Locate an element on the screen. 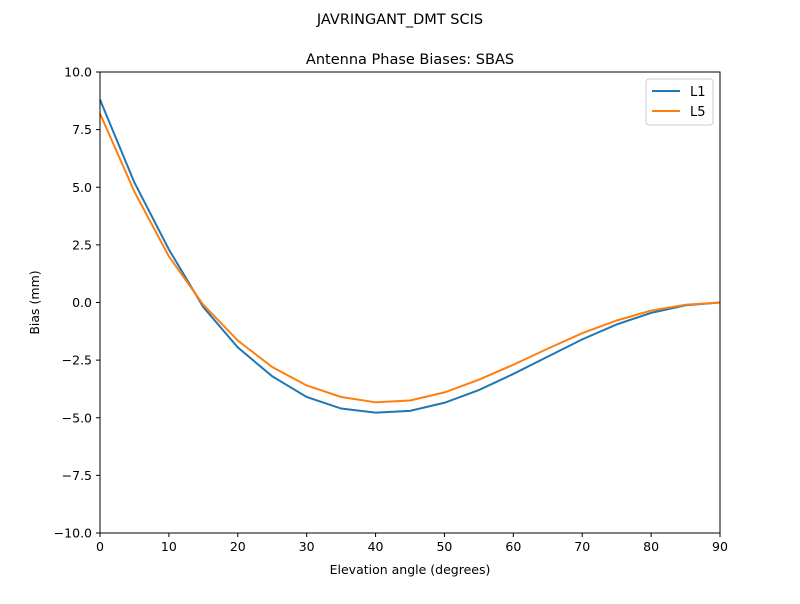  legend: L1 L5 is located at coordinates (679, 102).